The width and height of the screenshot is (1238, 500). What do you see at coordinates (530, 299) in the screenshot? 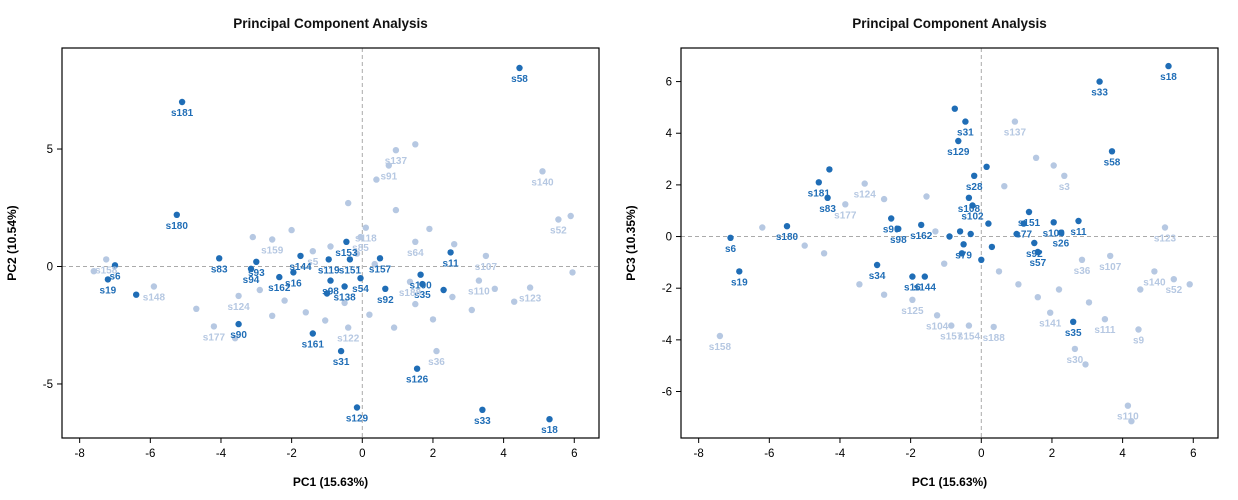
I see `point-label-s123: s123` at bounding box center [530, 299].